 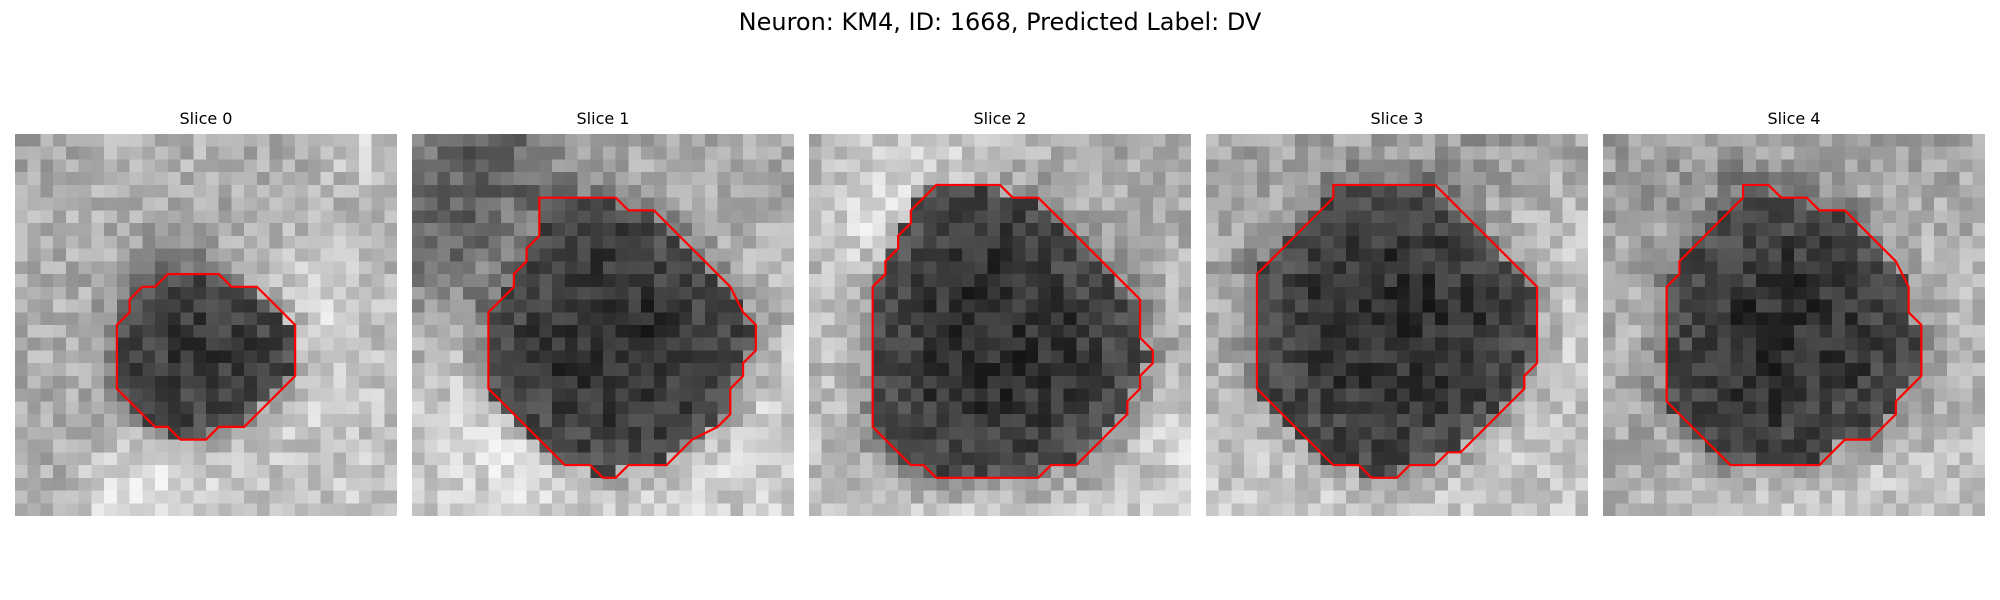 What do you see at coordinates (206, 118) in the screenshot?
I see `slice-title: Slice 0` at bounding box center [206, 118].